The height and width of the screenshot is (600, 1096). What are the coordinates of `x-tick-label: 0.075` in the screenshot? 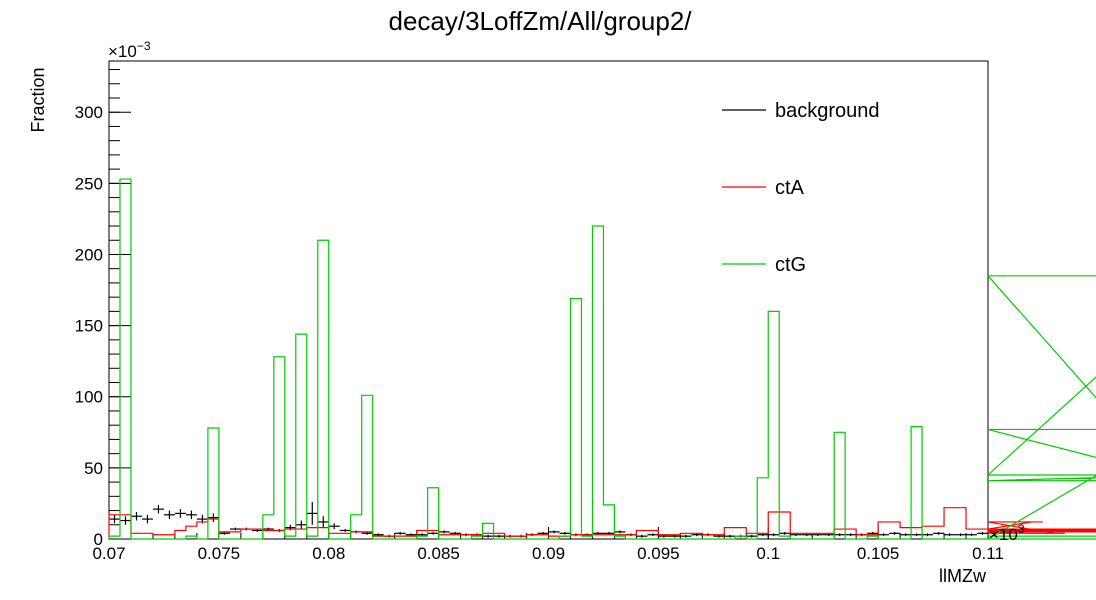 It's located at (219, 553).